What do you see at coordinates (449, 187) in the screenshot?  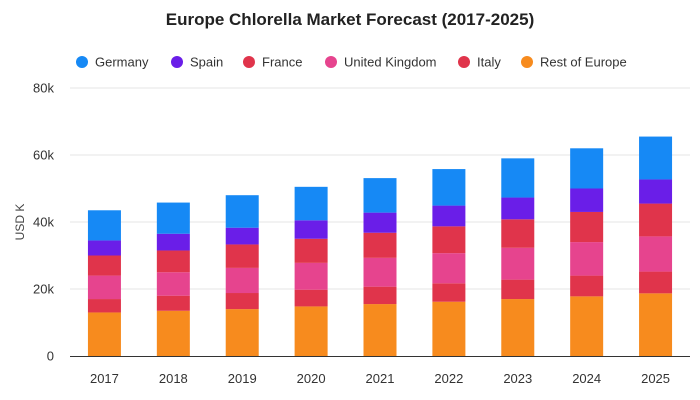 I see `bar-segment-germany-2022` at bounding box center [449, 187].